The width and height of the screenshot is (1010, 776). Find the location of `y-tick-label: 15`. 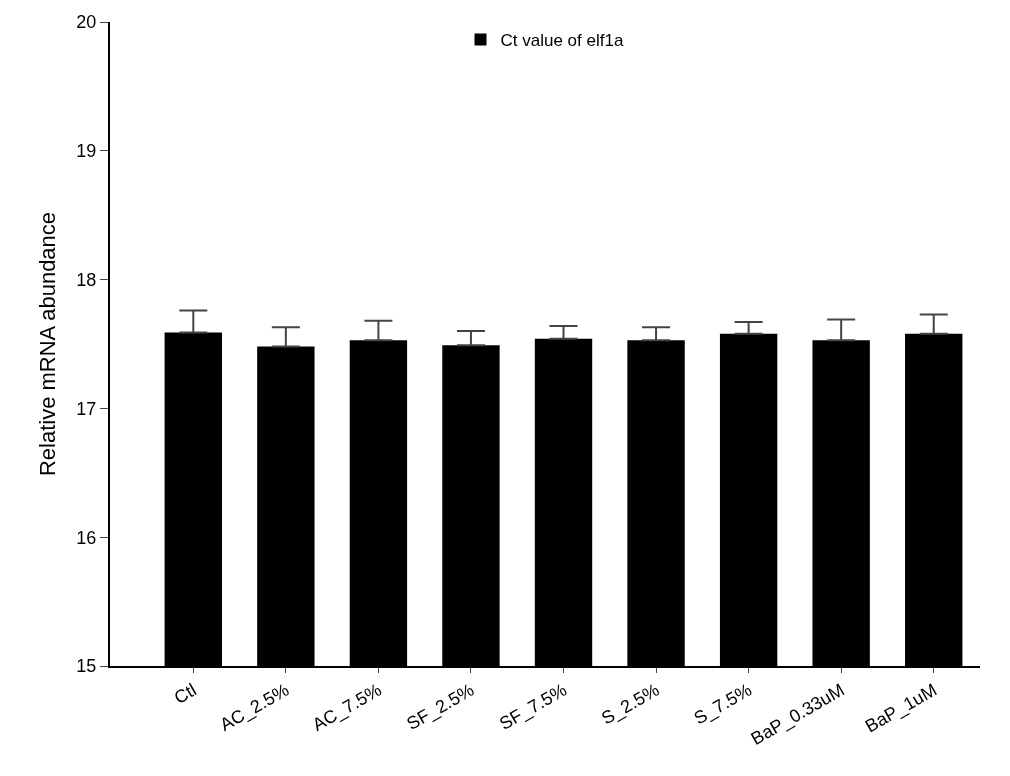

y-tick-label: 15 is located at coordinates (86, 666).